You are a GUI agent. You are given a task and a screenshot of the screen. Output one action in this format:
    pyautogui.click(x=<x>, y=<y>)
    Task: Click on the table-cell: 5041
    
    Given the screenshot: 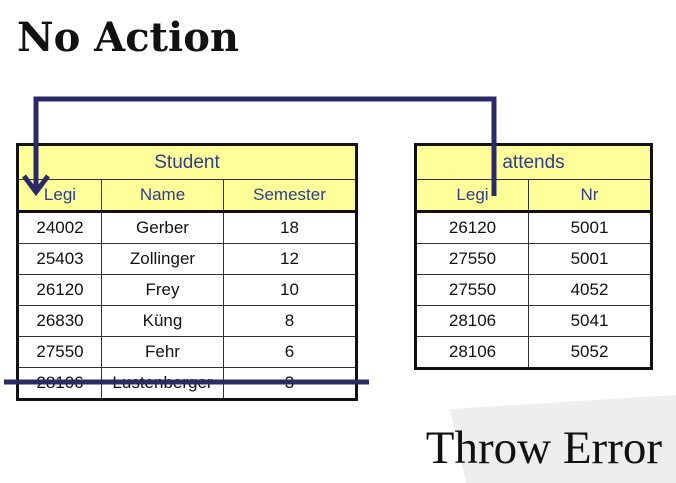 What is the action you would take?
    pyautogui.click(x=590, y=321)
    